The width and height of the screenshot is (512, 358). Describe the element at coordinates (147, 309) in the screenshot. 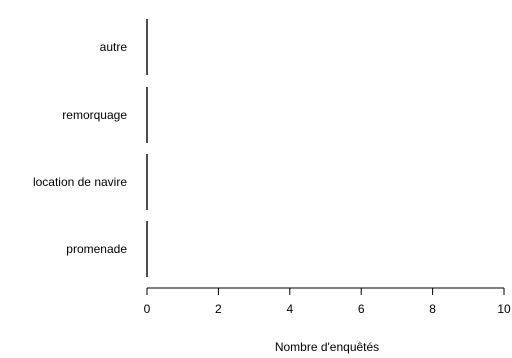

I see `x-tick-label: 0` at that location.